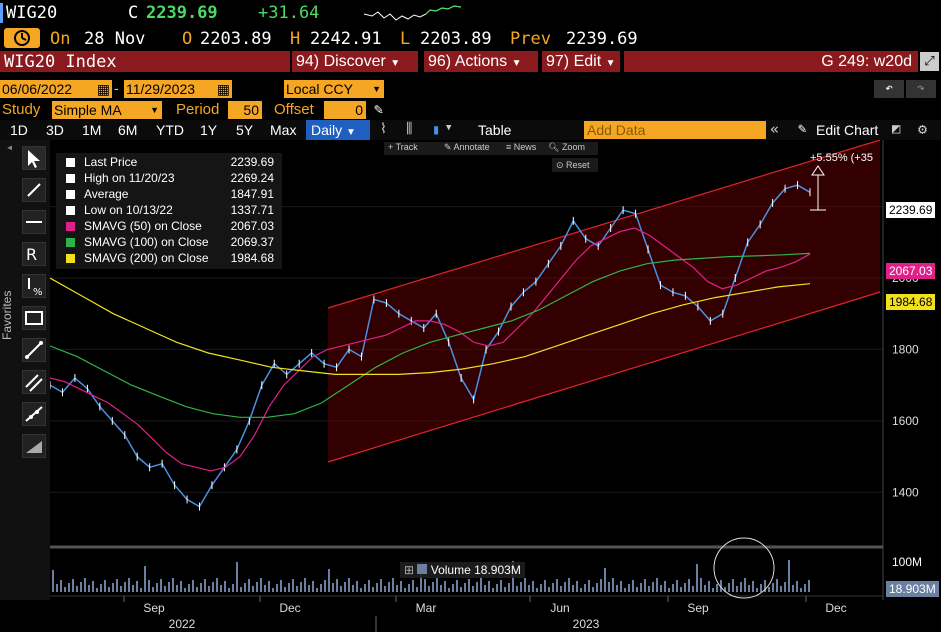 Image resolution: width=941 pixels, height=632 pixels. What do you see at coordinates (143, 226) in the screenshot?
I see `legend-label: SMAVG (50) on Close` at bounding box center [143, 226].